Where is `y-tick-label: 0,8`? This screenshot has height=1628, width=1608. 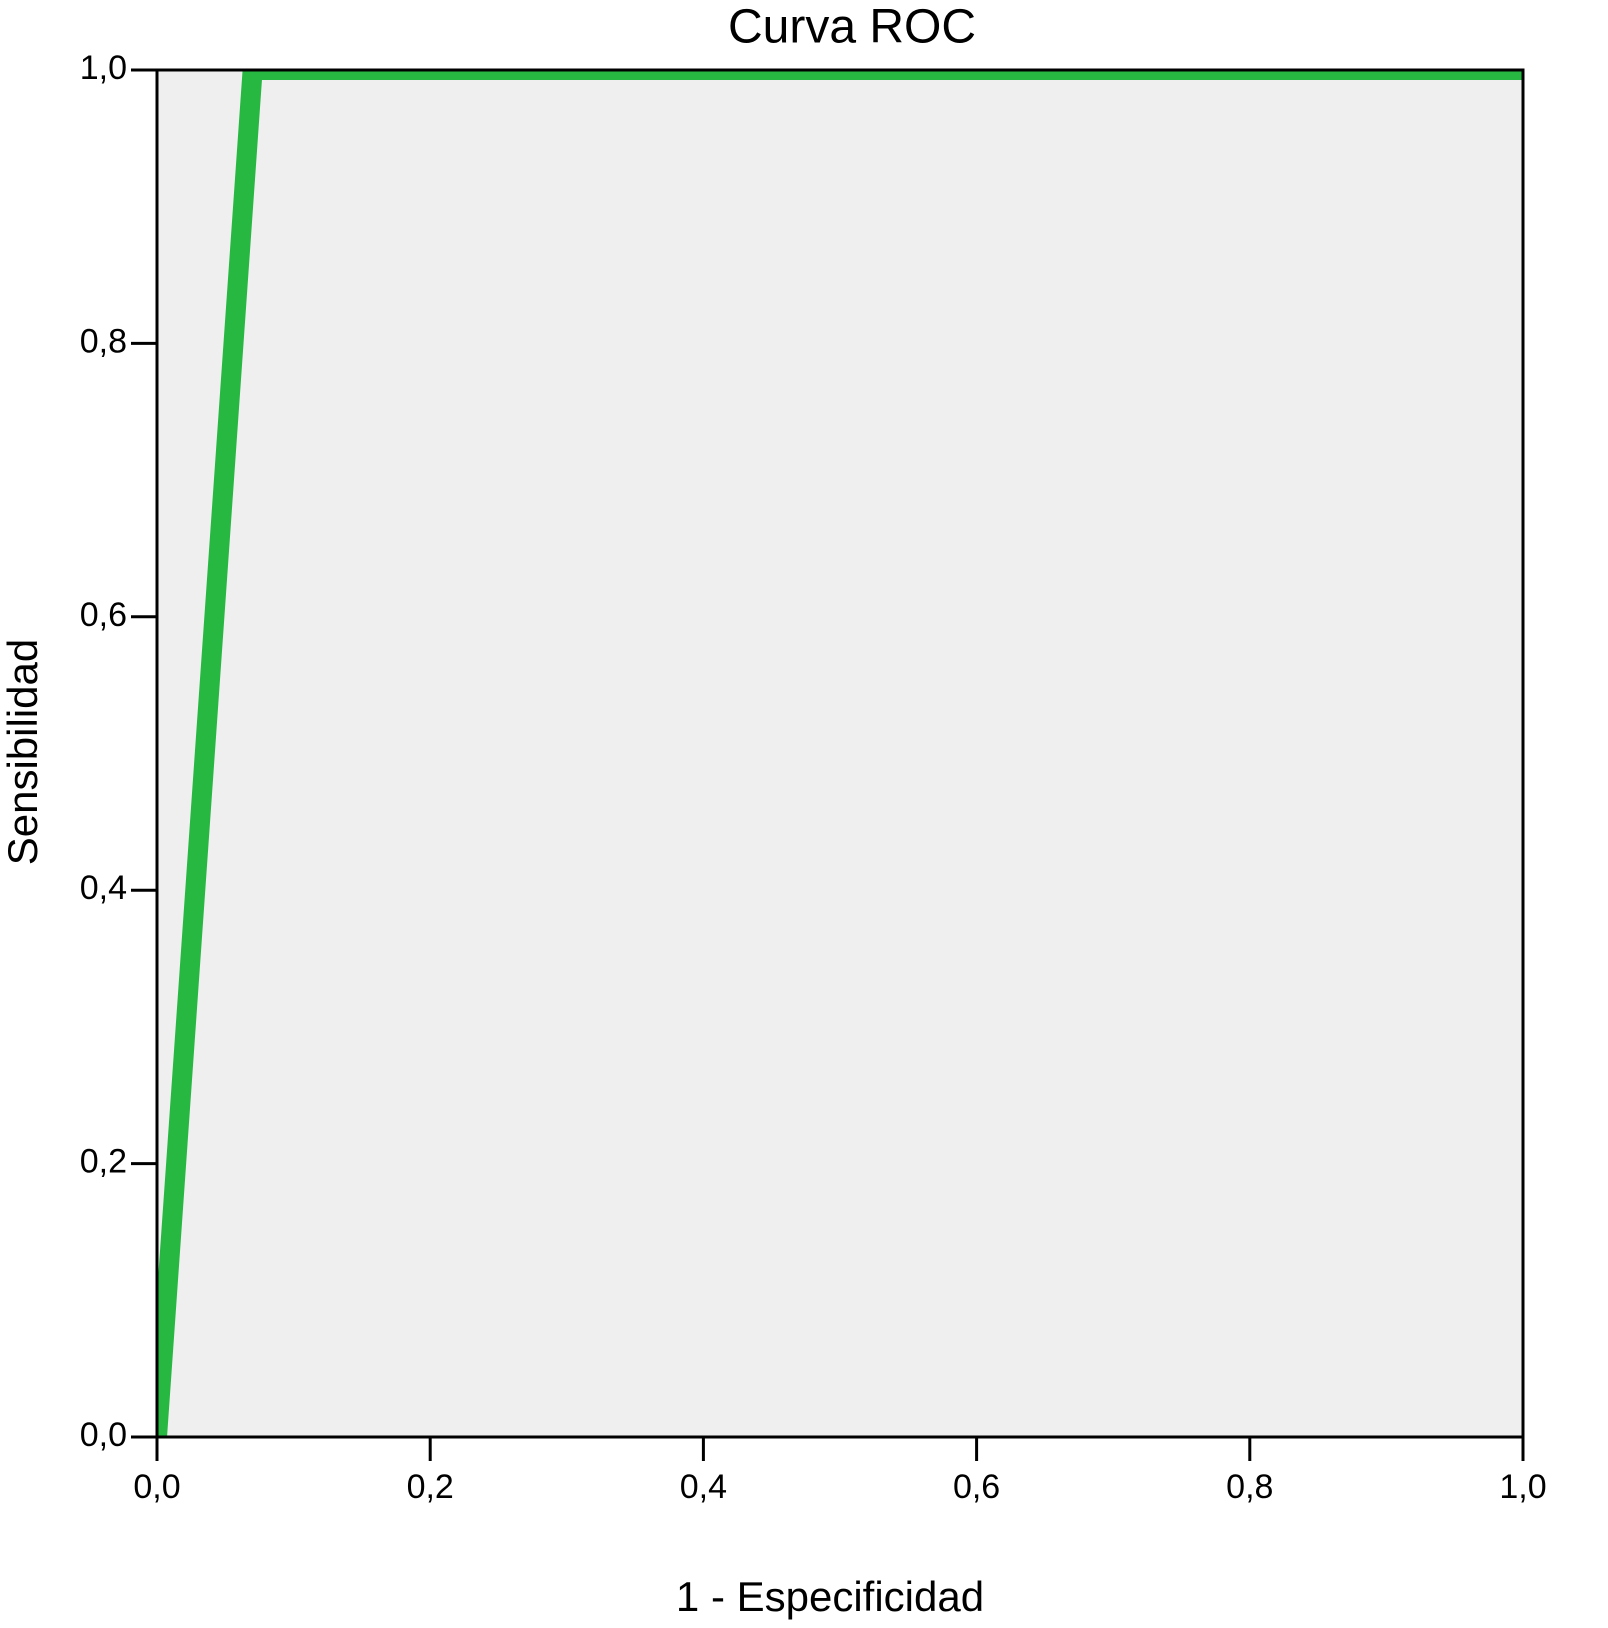 y-tick-label: 0,8 is located at coordinates (103, 341).